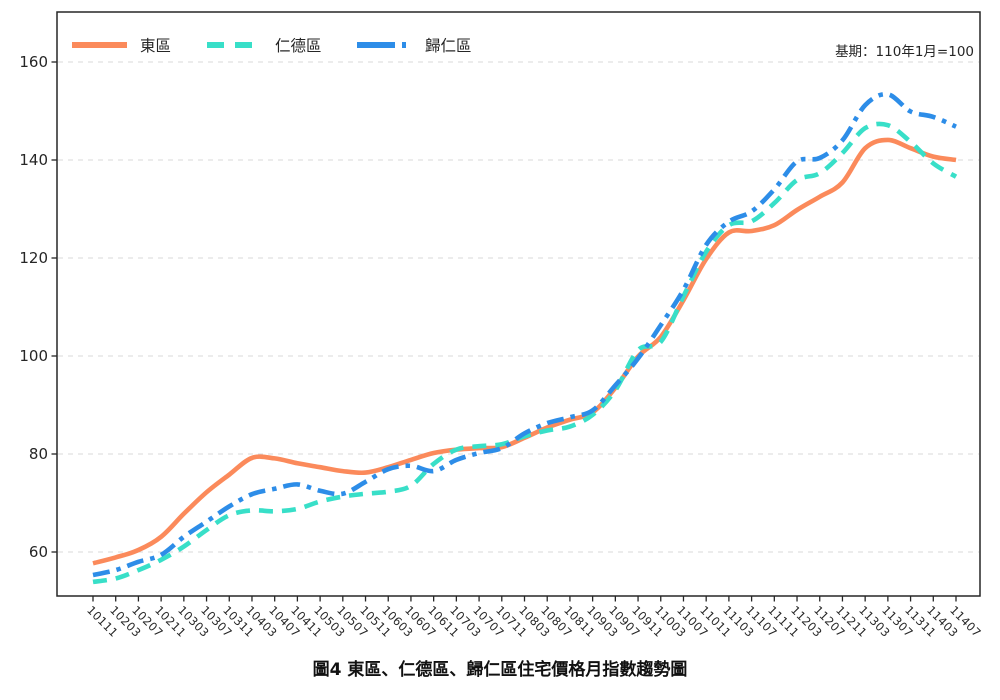 The height and width of the screenshot is (700, 1000). I want to click on y-axis-label-60: 60, so click(38, 552).